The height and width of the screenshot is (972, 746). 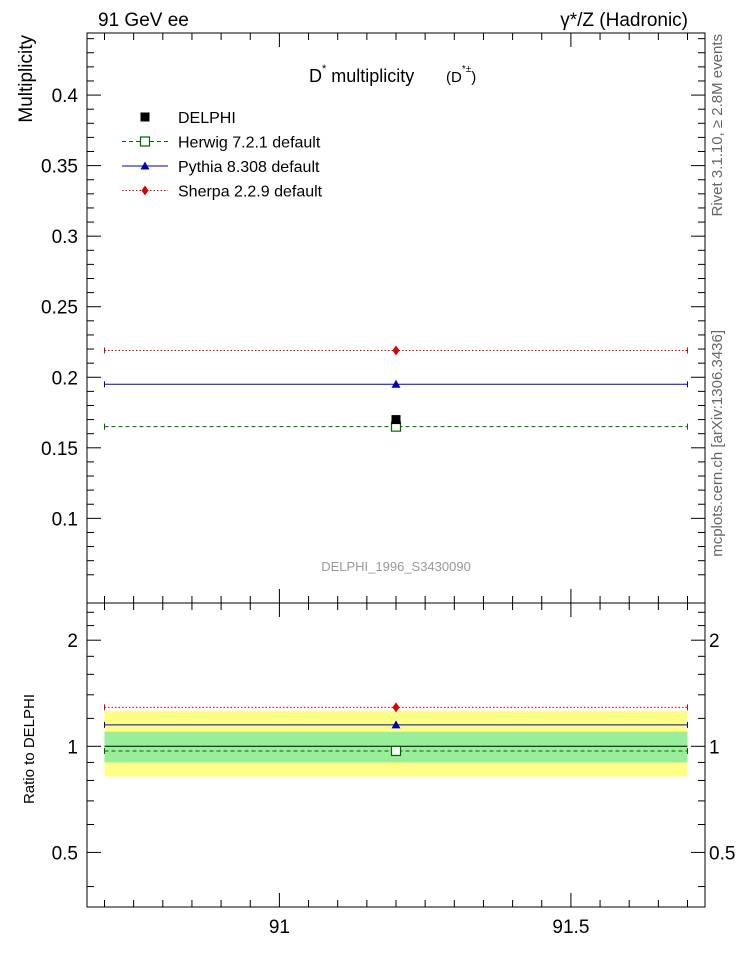 I want to click on delphi-point, so click(x=396, y=420).